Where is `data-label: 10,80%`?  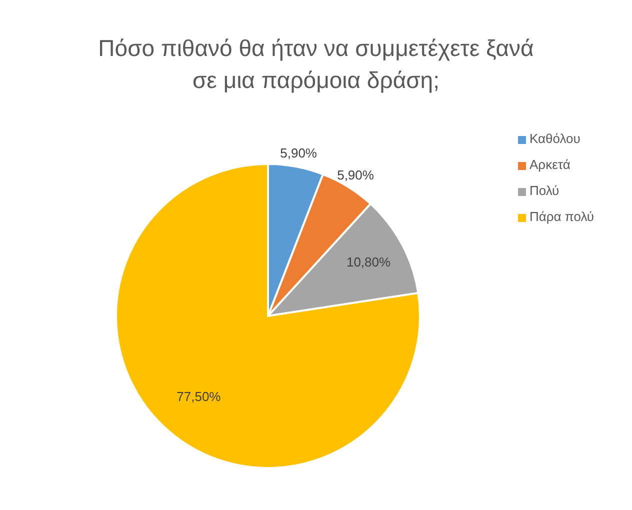 data-label: 10,80% is located at coordinates (369, 262).